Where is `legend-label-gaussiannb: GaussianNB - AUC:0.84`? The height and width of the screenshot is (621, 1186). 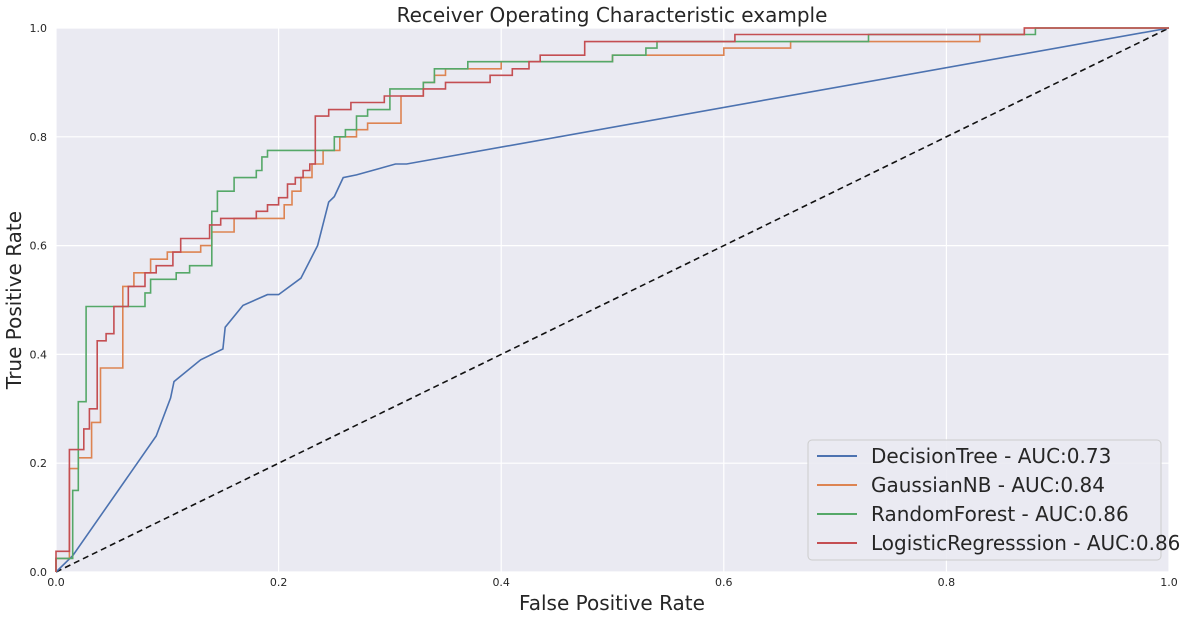
legend-label-gaussiannb: GaussianNB - AUC:0.84 is located at coordinates (988, 485).